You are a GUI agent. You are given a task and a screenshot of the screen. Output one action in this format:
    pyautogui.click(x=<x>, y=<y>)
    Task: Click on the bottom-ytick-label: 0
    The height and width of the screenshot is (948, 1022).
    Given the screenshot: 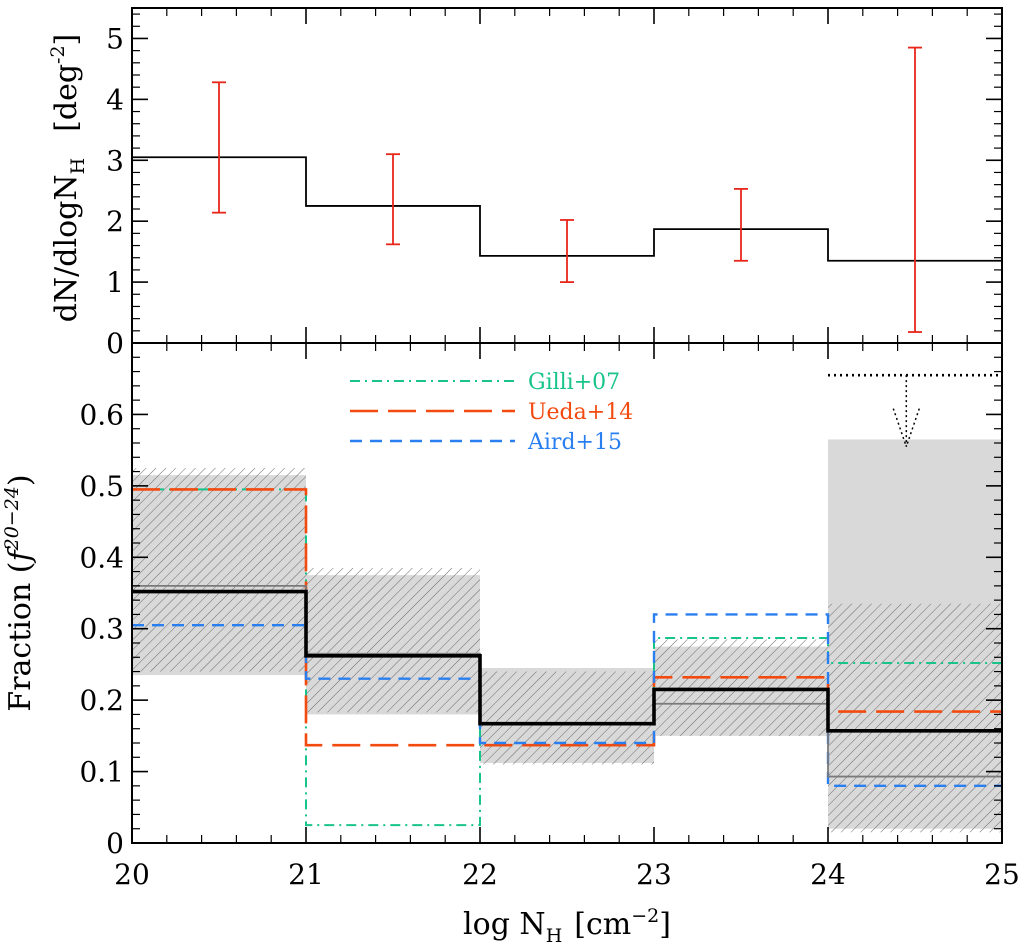 What is the action you would take?
    pyautogui.click(x=115, y=843)
    